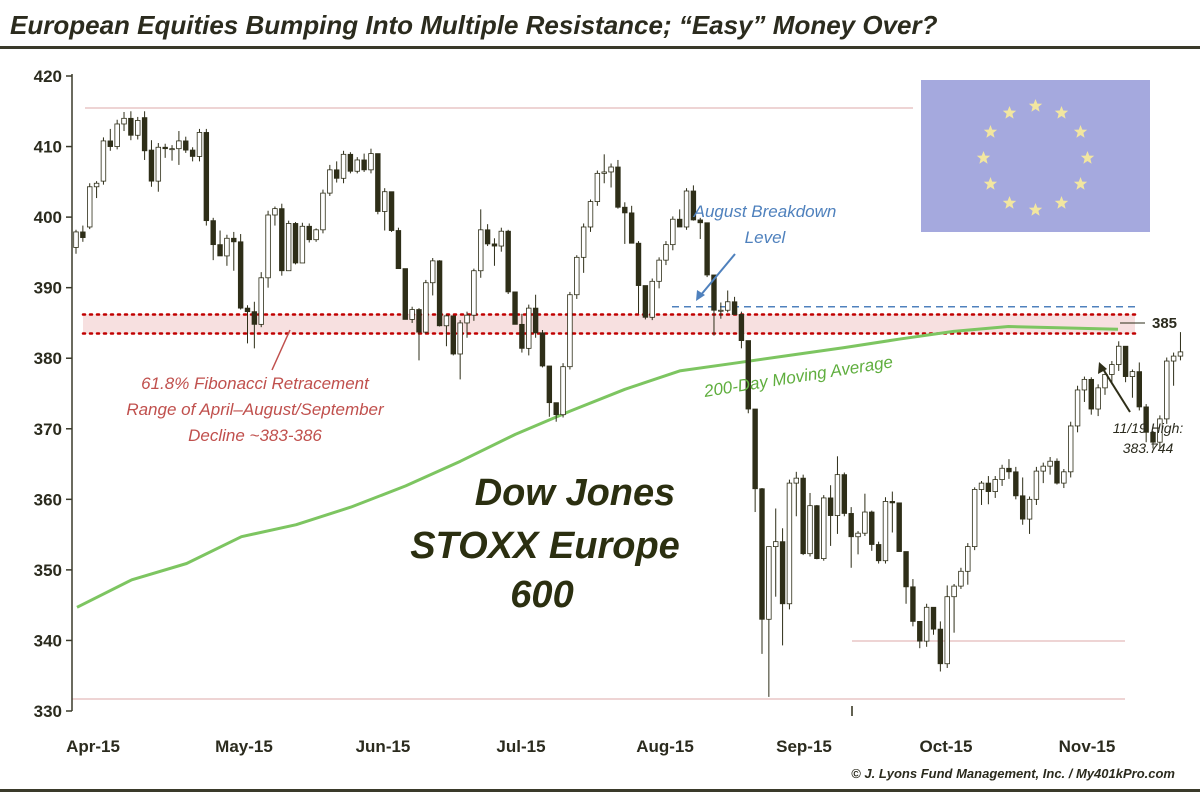  I want to click on fibonacci-pointer, so click(281, 350).